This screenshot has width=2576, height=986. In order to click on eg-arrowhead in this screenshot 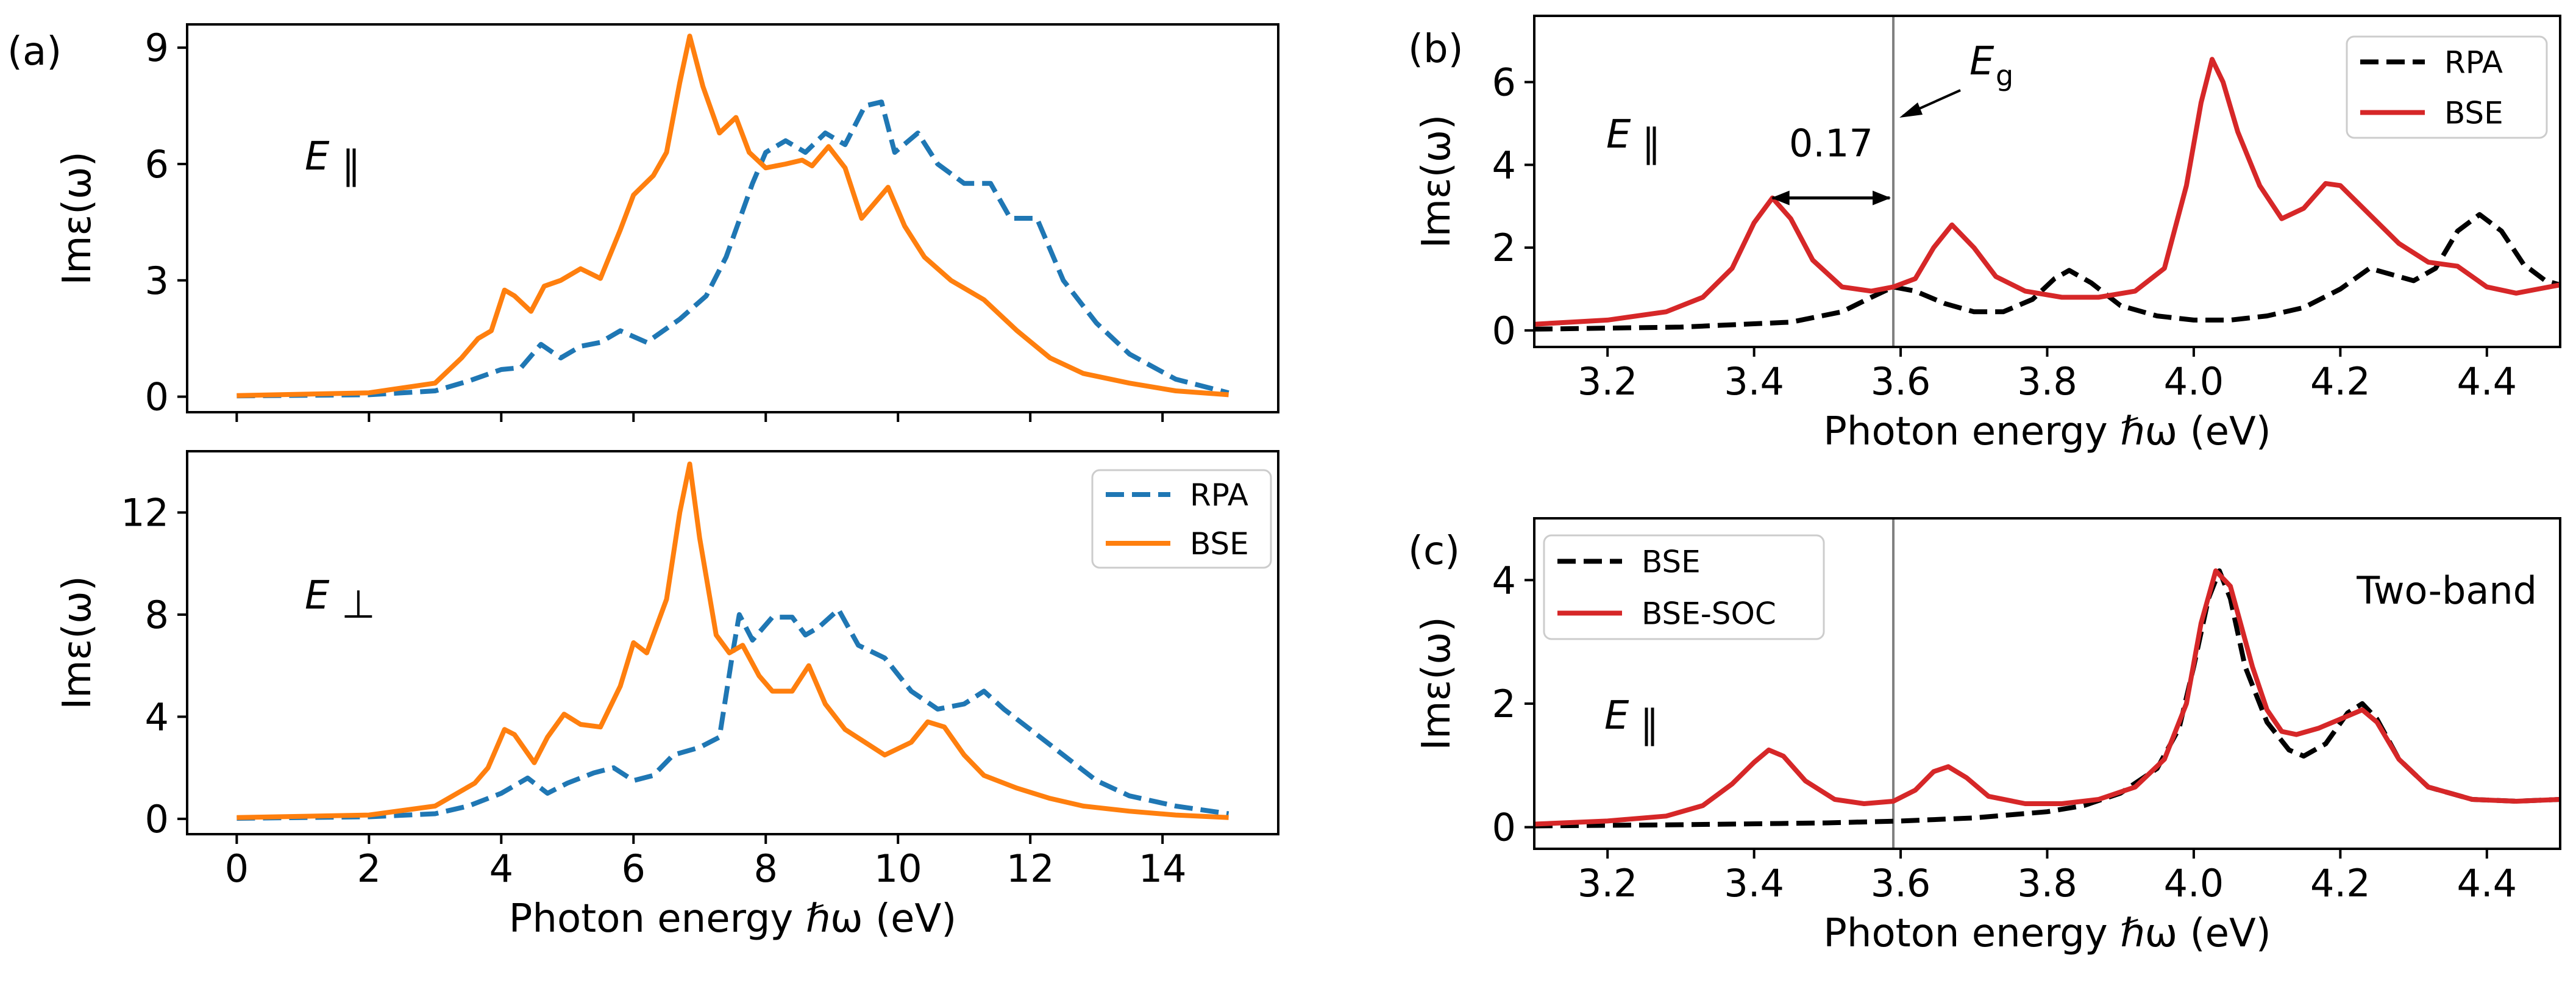, I will do `click(1911, 110)`.